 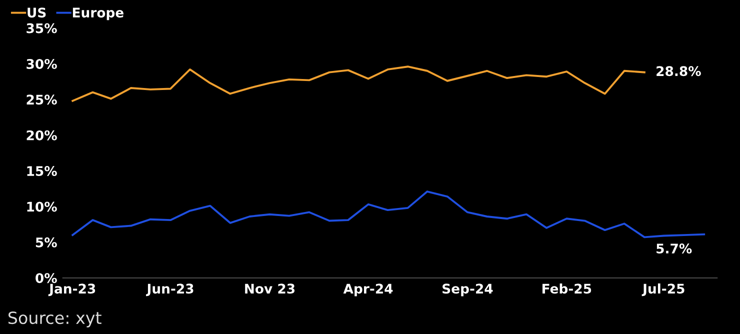 I want to click on x-tick-label: Jun-23, so click(x=170, y=290).